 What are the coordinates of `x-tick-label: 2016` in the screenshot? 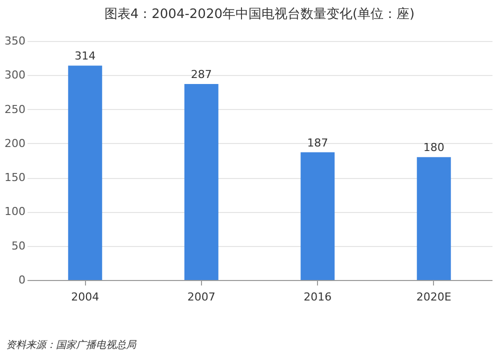 It's located at (318, 297).